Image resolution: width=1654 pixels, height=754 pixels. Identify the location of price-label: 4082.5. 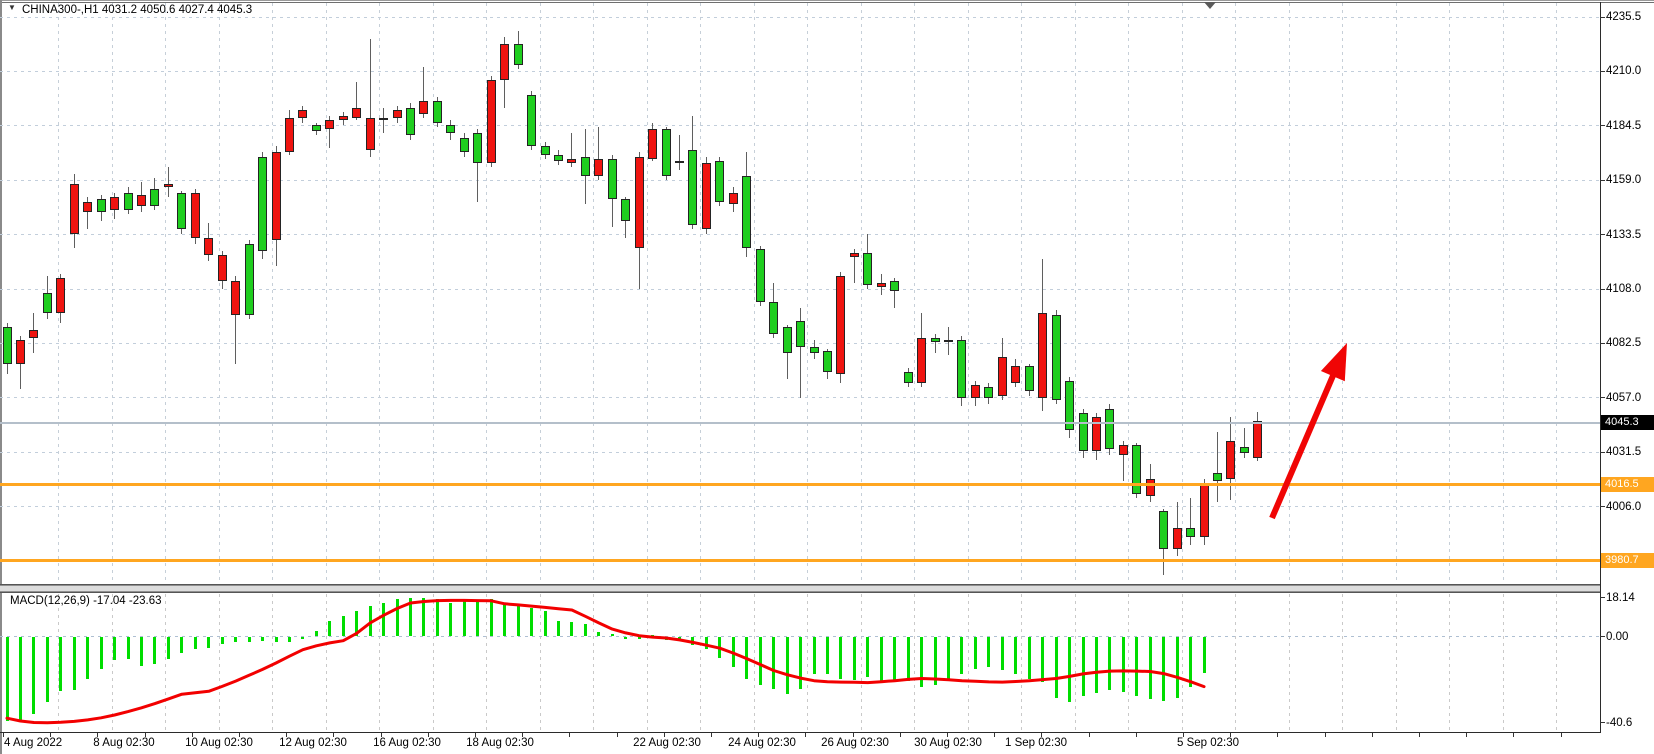
(1624, 343).